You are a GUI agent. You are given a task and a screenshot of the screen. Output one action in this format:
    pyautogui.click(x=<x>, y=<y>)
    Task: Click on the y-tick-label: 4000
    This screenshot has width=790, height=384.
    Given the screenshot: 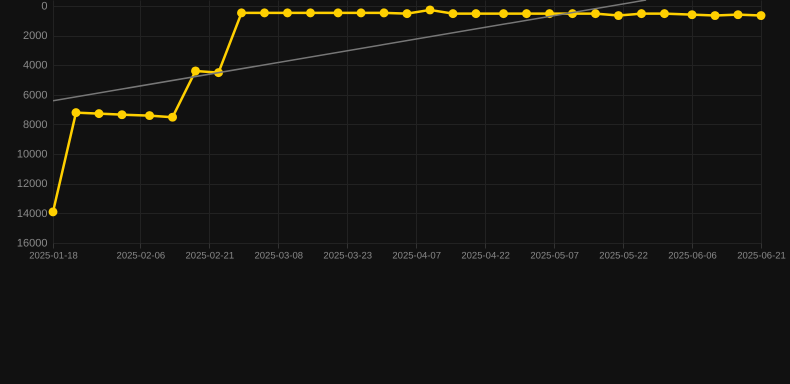 What is the action you would take?
    pyautogui.click(x=35, y=66)
    